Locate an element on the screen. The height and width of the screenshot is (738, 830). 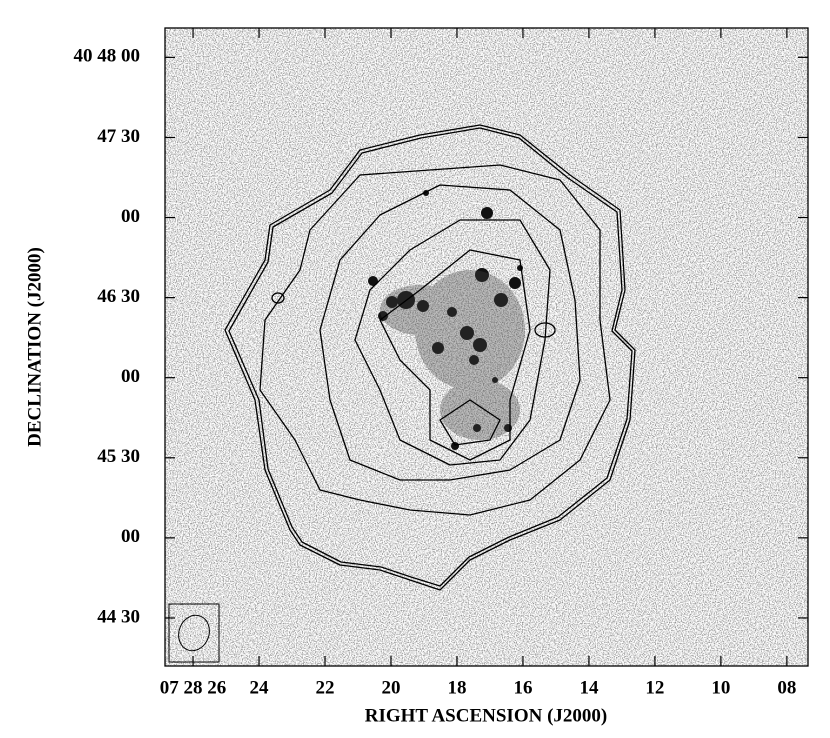
y-tick-label: 46 30 is located at coordinates (118, 296).